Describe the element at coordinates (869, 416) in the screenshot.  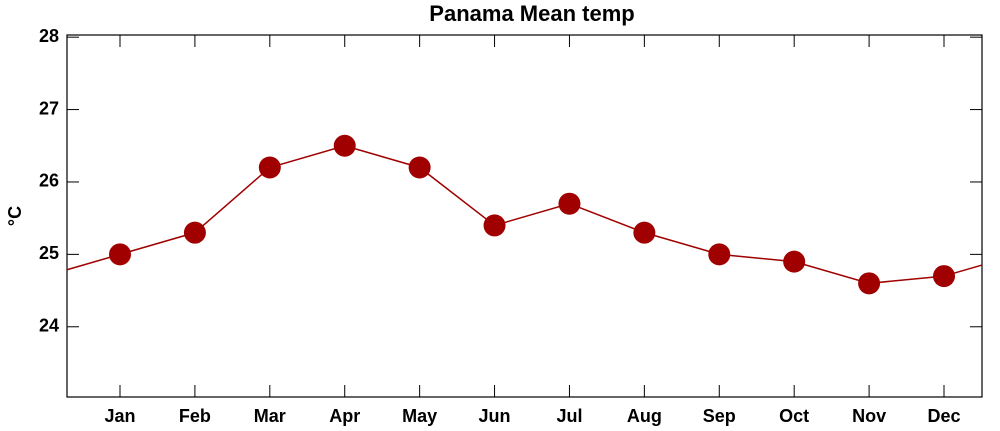
I see `x-tick-label: Nov` at that location.